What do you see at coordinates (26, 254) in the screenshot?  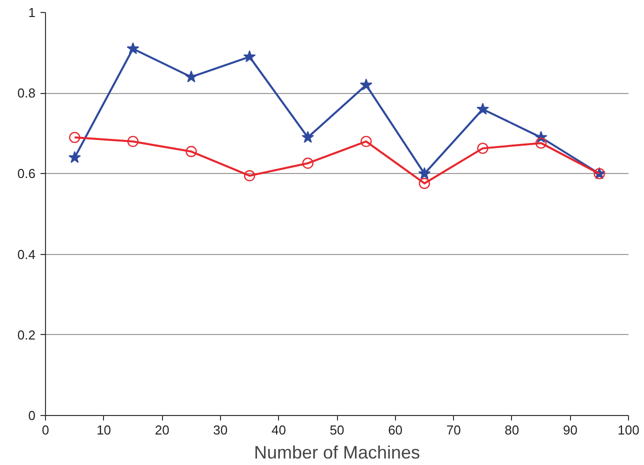 I see `y-tick-label: 0.4` at bounding box center [26, 254].